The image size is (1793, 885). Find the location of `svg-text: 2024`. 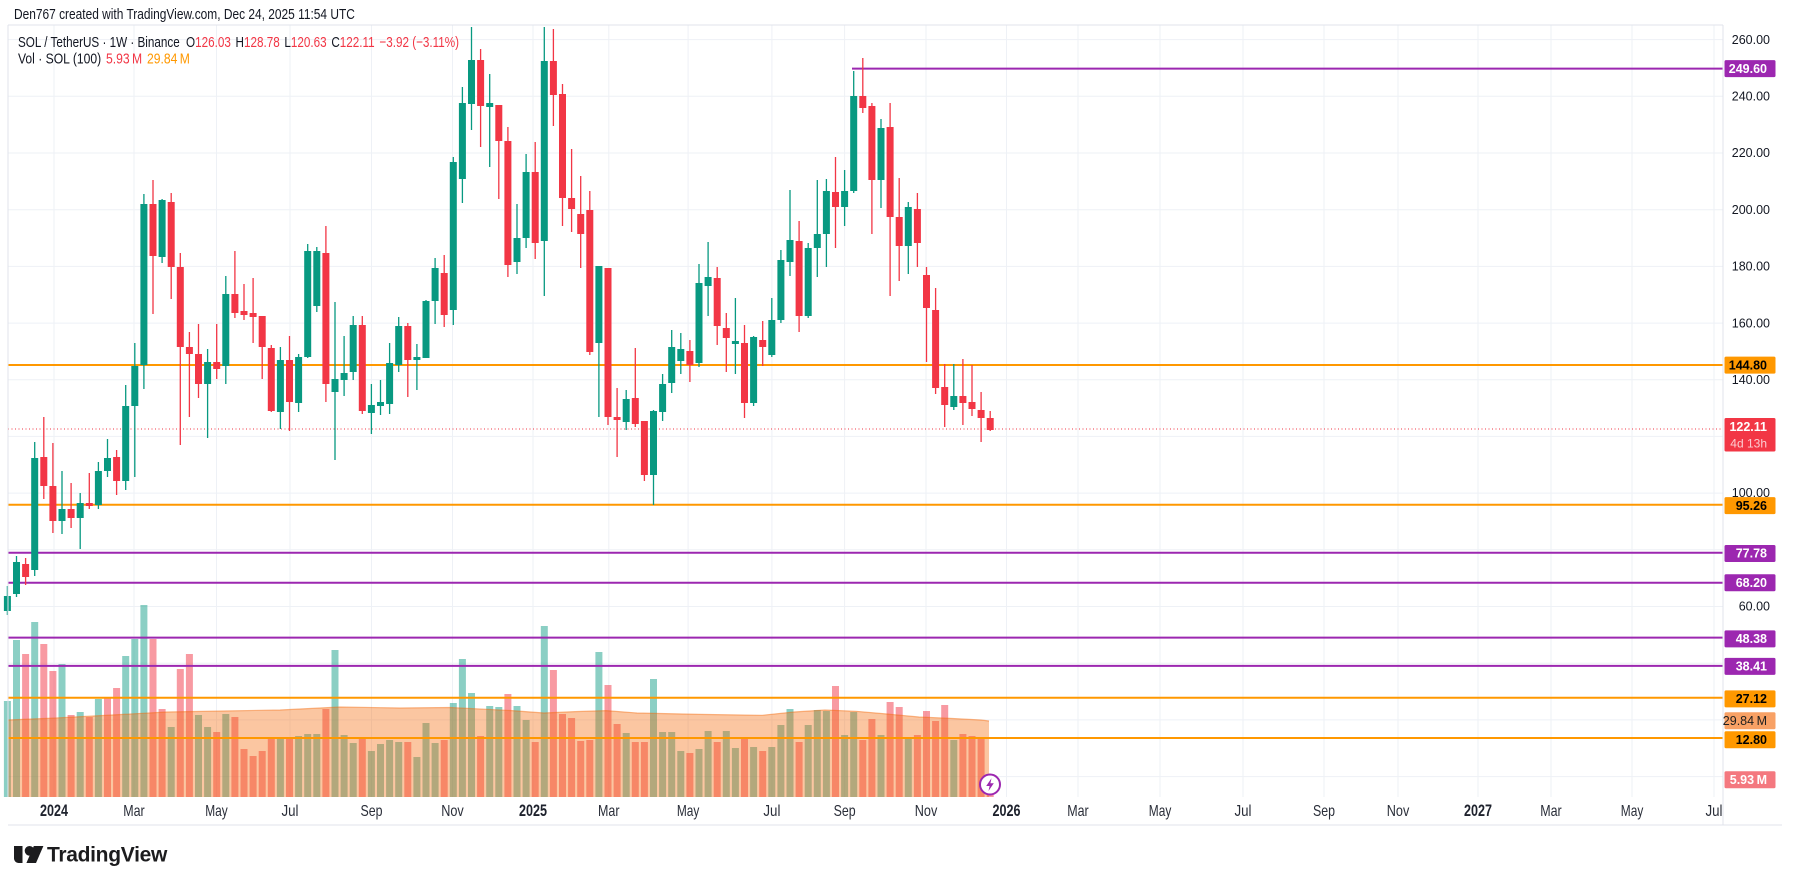

svg-text: 2024 is located at coordinates (54, 810).